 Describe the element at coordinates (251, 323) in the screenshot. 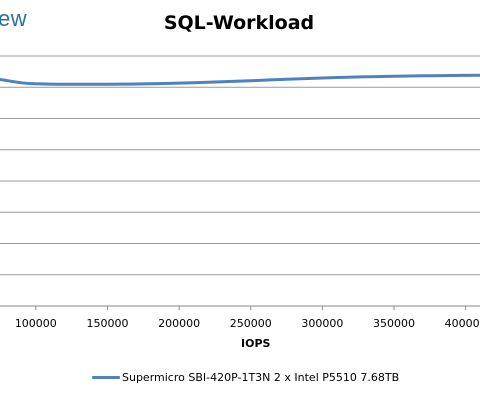

I see `x-tick-label: 250000` at that location.